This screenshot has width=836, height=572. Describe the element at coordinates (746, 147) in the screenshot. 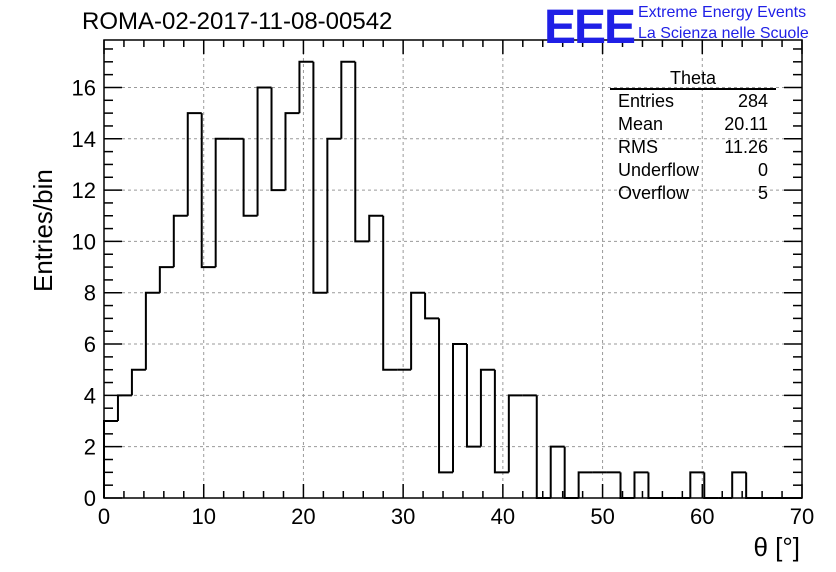

I see `stats-value: 11.26` at that location.